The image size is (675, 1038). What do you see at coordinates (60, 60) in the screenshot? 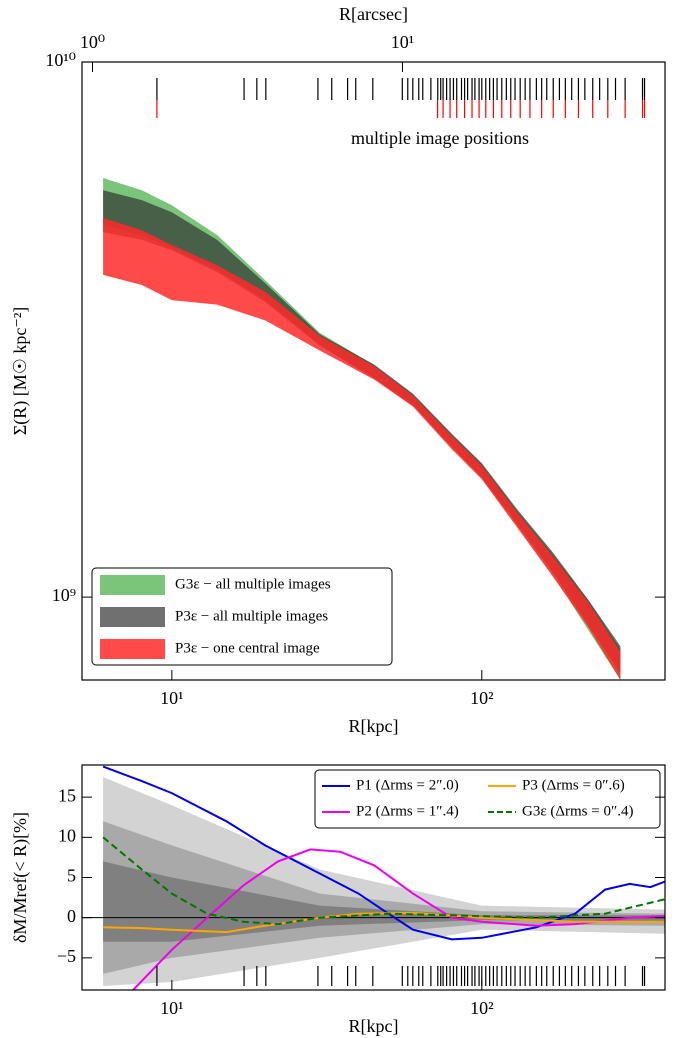
I see `y-tick-label: 10¹⁰` at bounding box center [60, 60].